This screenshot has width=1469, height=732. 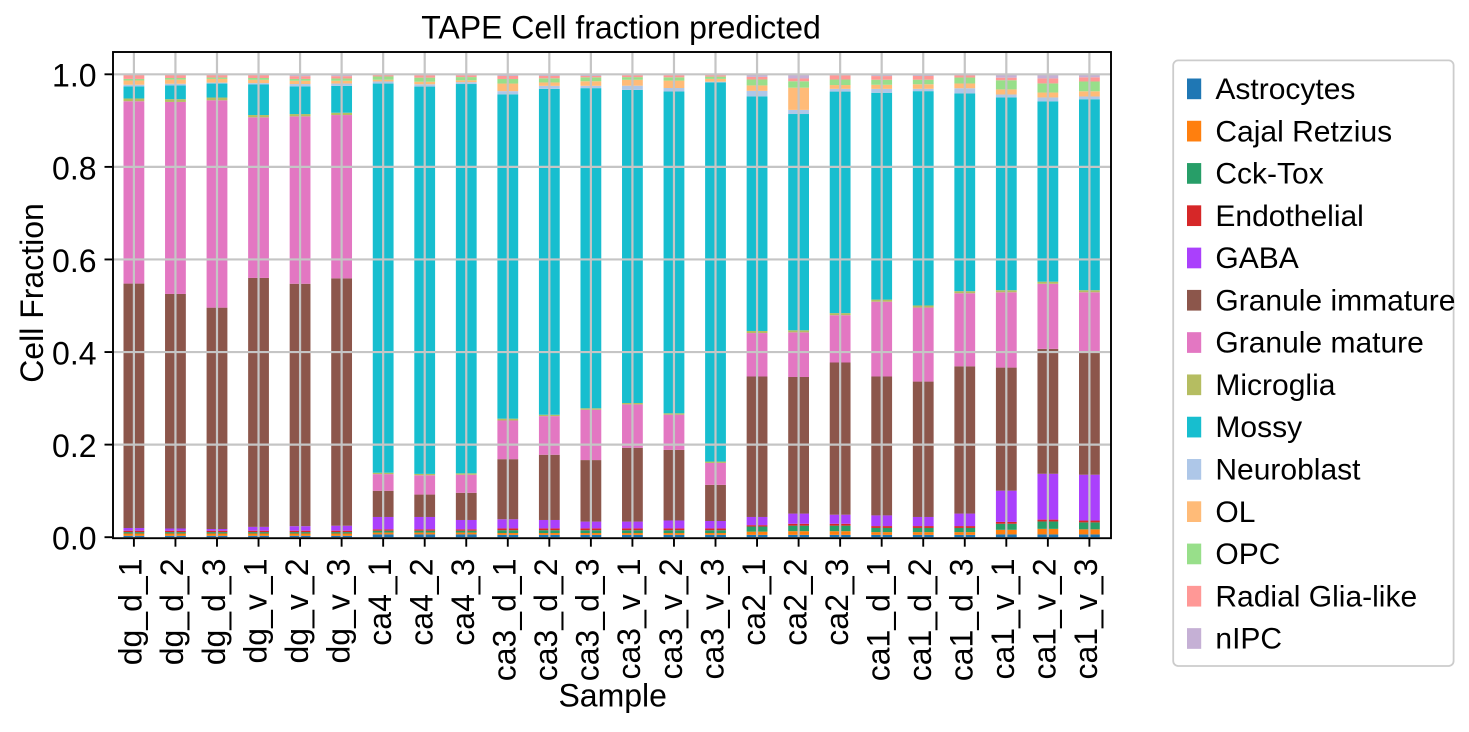 I want to click on svg-text: dg_v_3, so click(x=338, y=611).